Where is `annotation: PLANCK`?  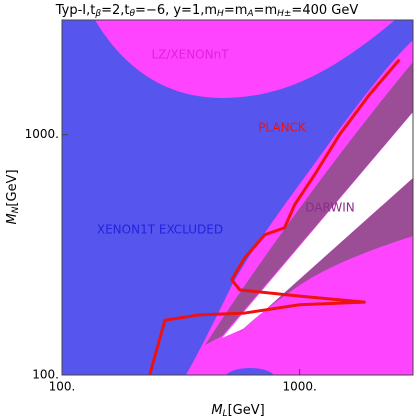 annotation: PLANCK is located at coordinates (282, 128).